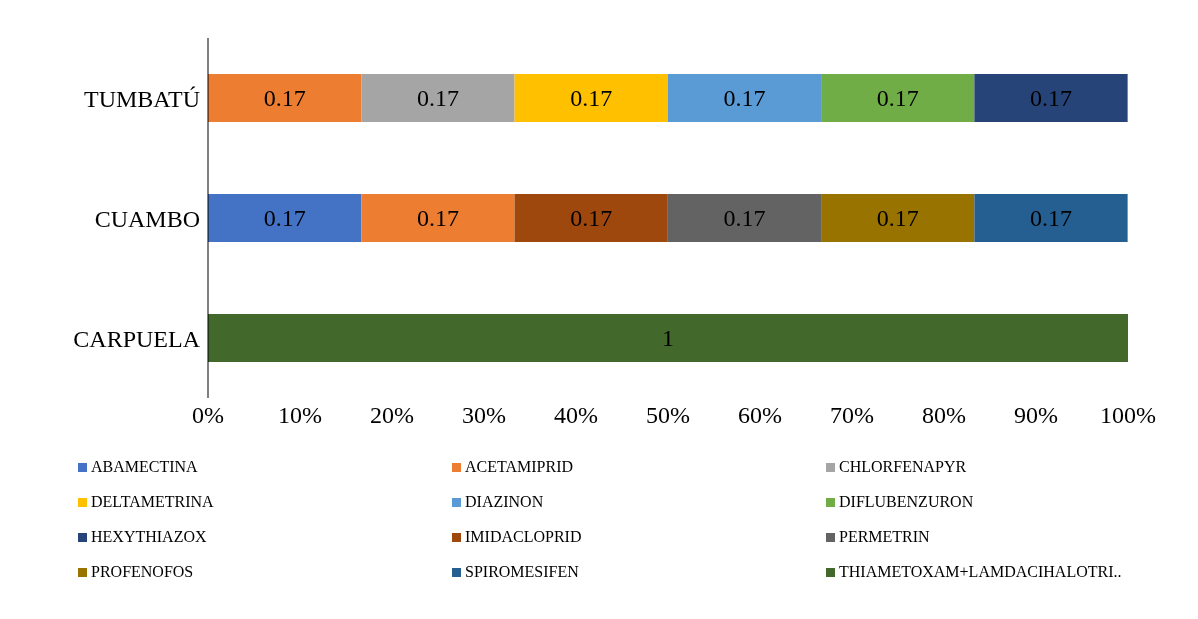  I want to click on legend-label: SPIROMESIFEN, so click(522, 572).